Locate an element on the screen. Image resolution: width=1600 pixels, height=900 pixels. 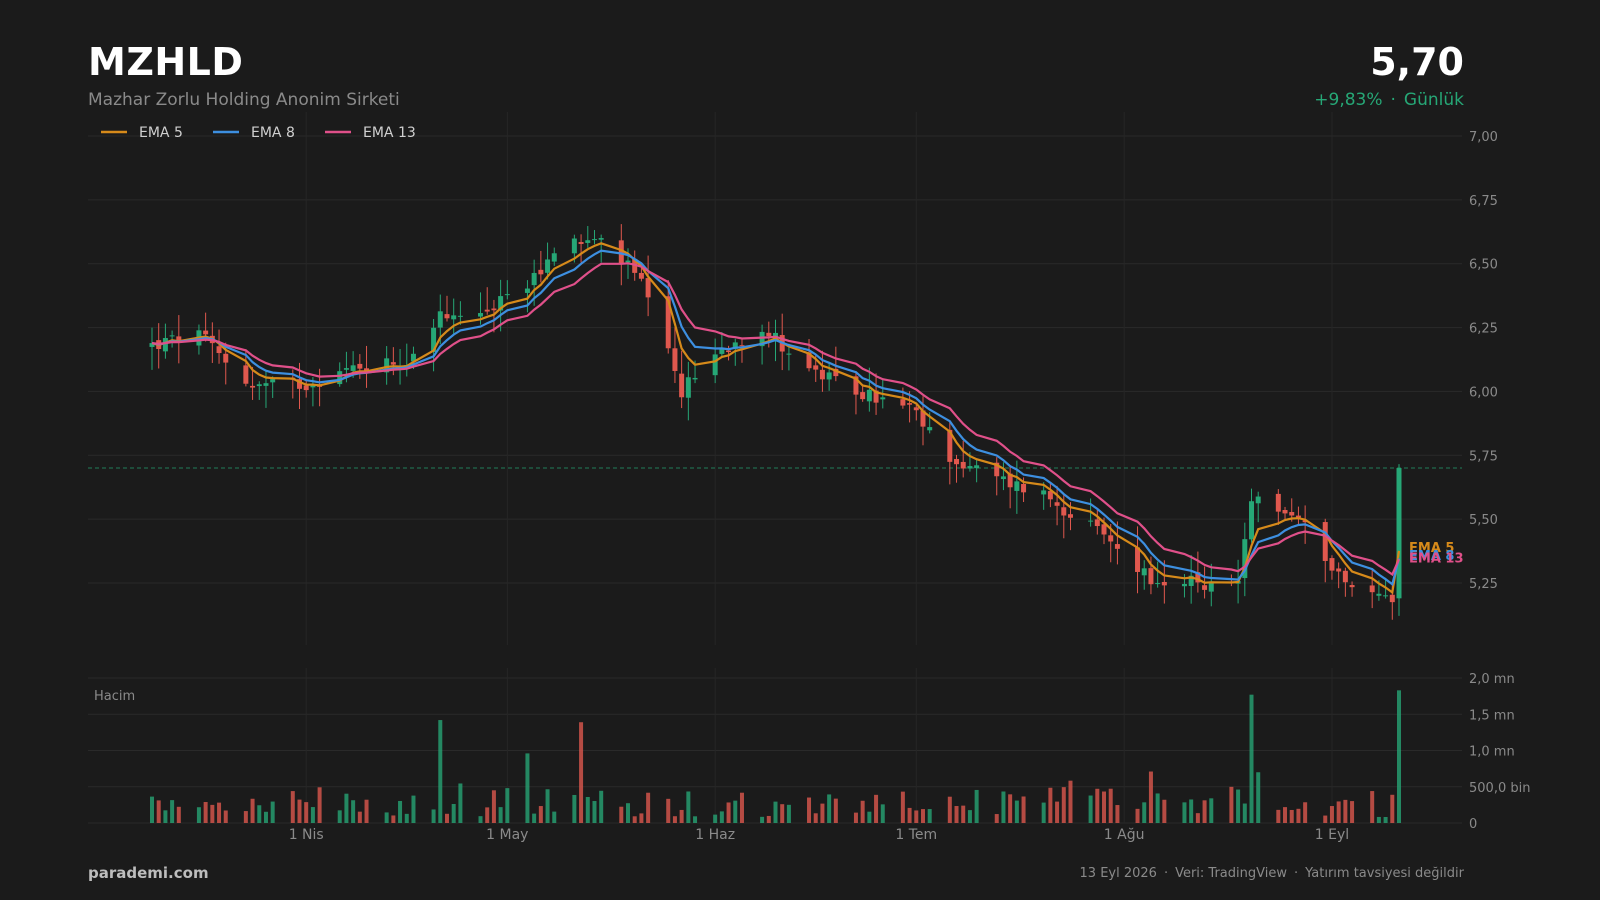
legend-label: EMA 8 is located at coordinates (273, 133).